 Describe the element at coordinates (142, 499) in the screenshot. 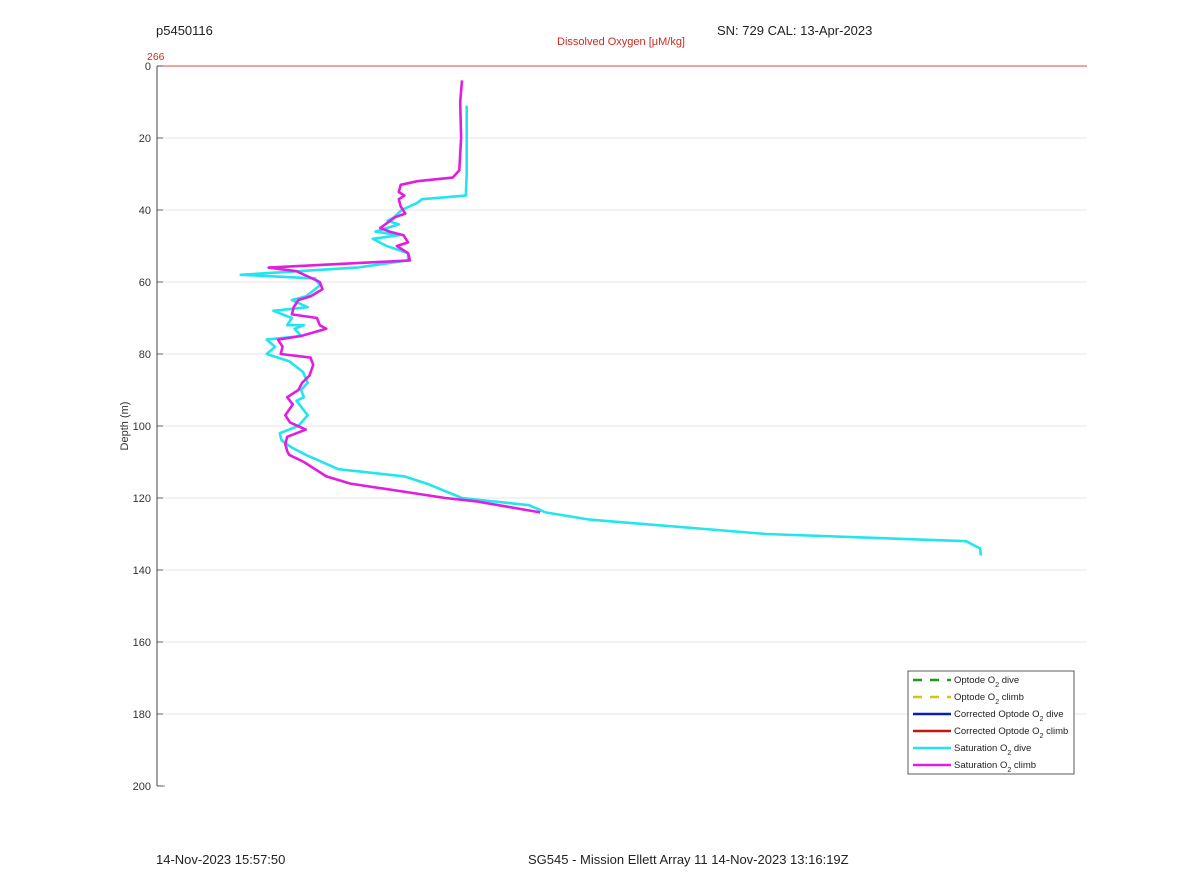

I see `y-tick-label-120: 120` at that location.